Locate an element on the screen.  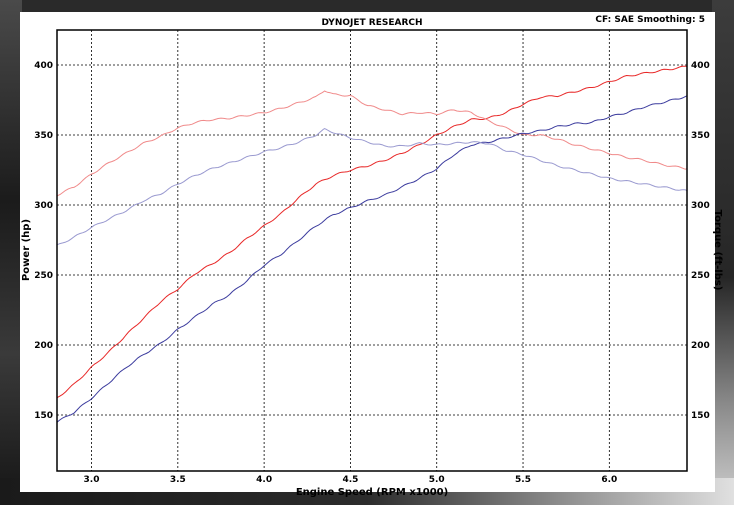
background-left-edge is located at coordinates (11, 252).